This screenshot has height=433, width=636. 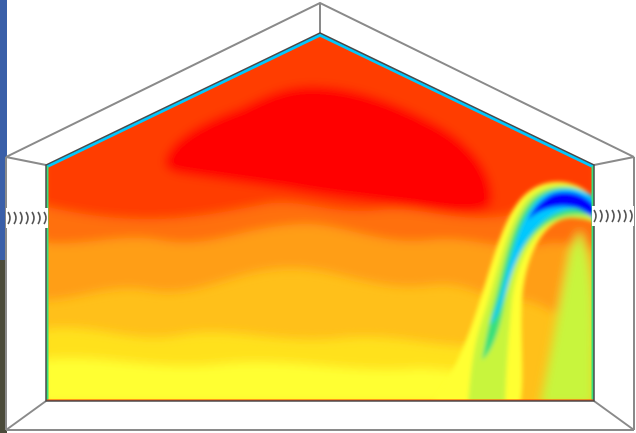 I want to click on floor-depth-right, so click(x=614, y=415).